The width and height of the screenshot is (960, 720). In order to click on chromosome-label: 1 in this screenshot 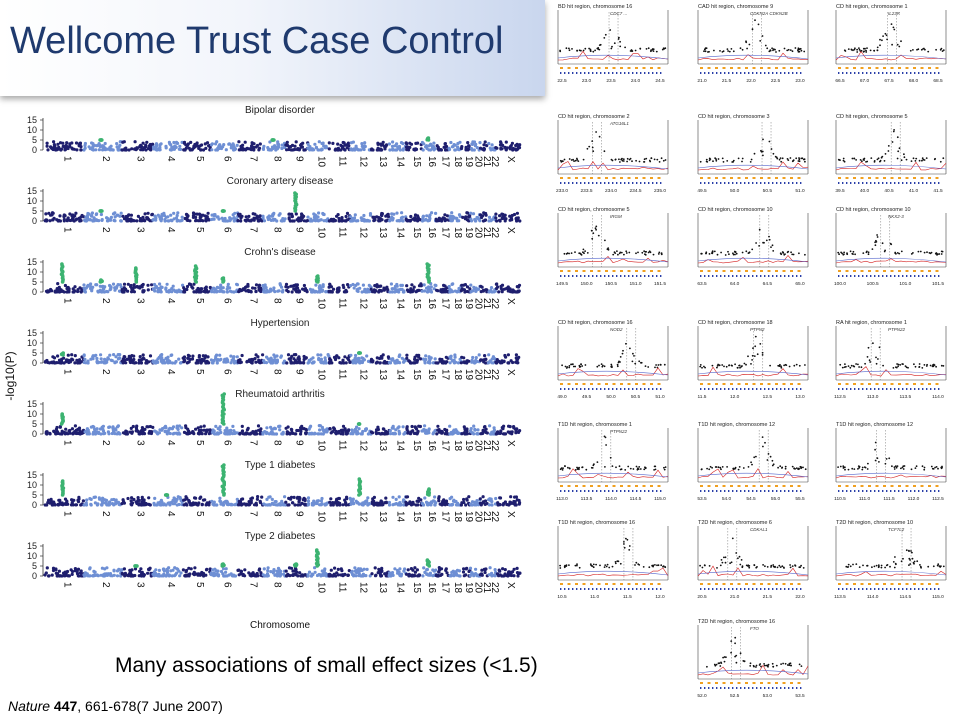, I will do `click(66, 372)`.